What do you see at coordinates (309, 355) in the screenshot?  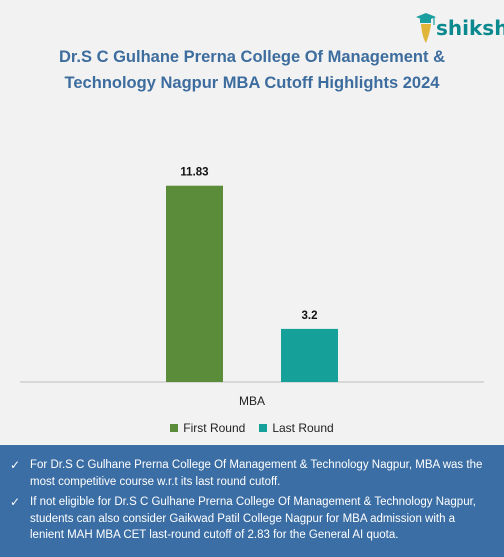 I see `bar-last-round` at bounding box center [309, 355].